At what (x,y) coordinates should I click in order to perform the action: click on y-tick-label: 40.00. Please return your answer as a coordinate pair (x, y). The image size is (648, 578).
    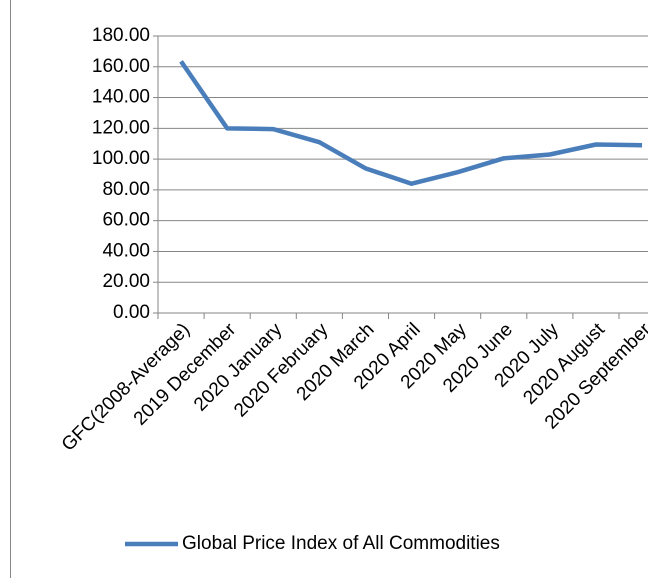
    Looking at the image, I should click on (126, 250).